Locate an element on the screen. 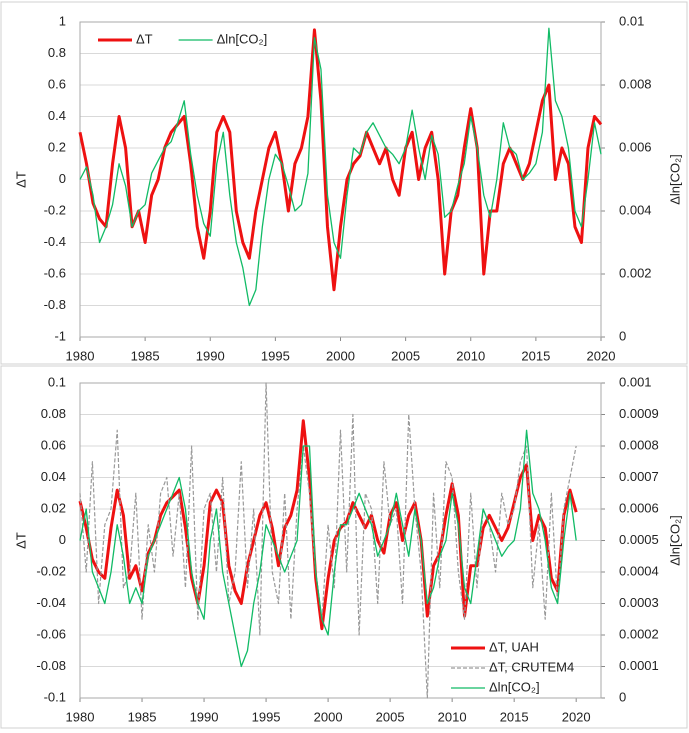  legend-label: ΔT is located at coordinates (144, 38).